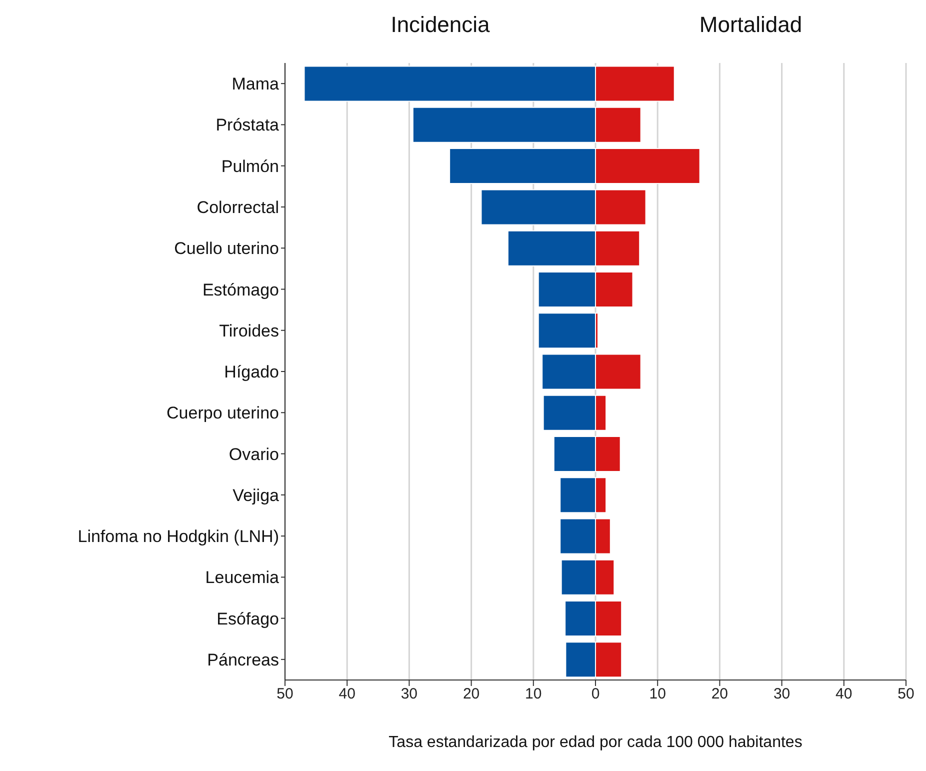  I want to click on y-tick-label: Hígado, so click(251, 372).